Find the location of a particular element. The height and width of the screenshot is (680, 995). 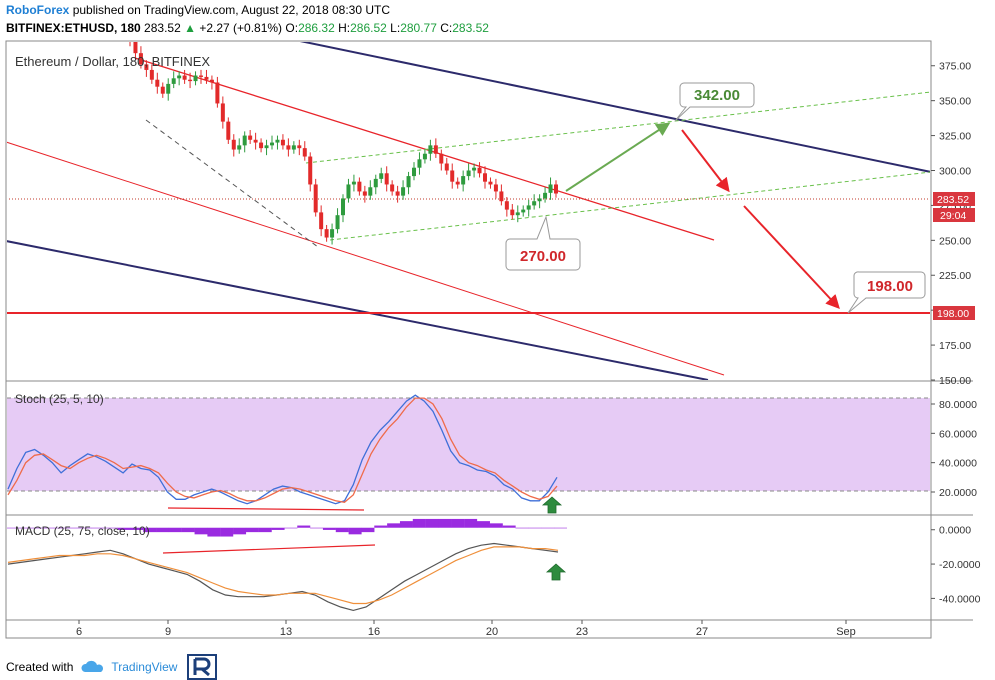

macd-divergence-line is located at coordinates (269, 549).